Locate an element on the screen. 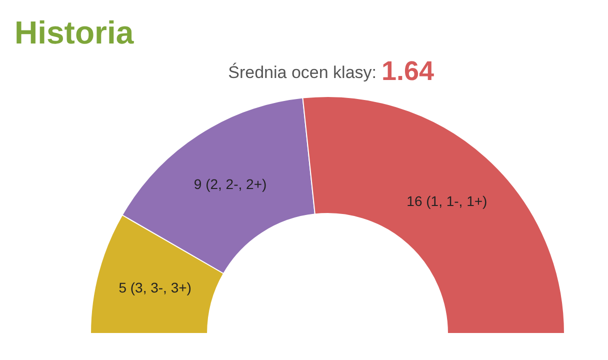 This screenshot has width=608, height=360. chart-title: Historia is located at coordinates (74, 32).